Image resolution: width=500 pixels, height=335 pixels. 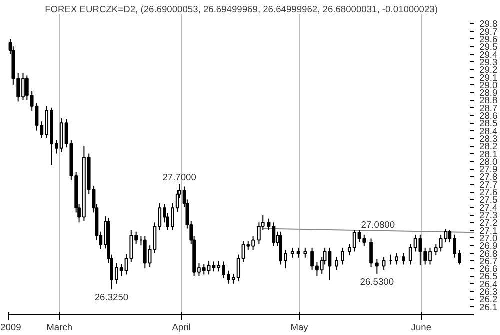 I want to click on y-tick-label: 27.6, so click(x=489, y=193).